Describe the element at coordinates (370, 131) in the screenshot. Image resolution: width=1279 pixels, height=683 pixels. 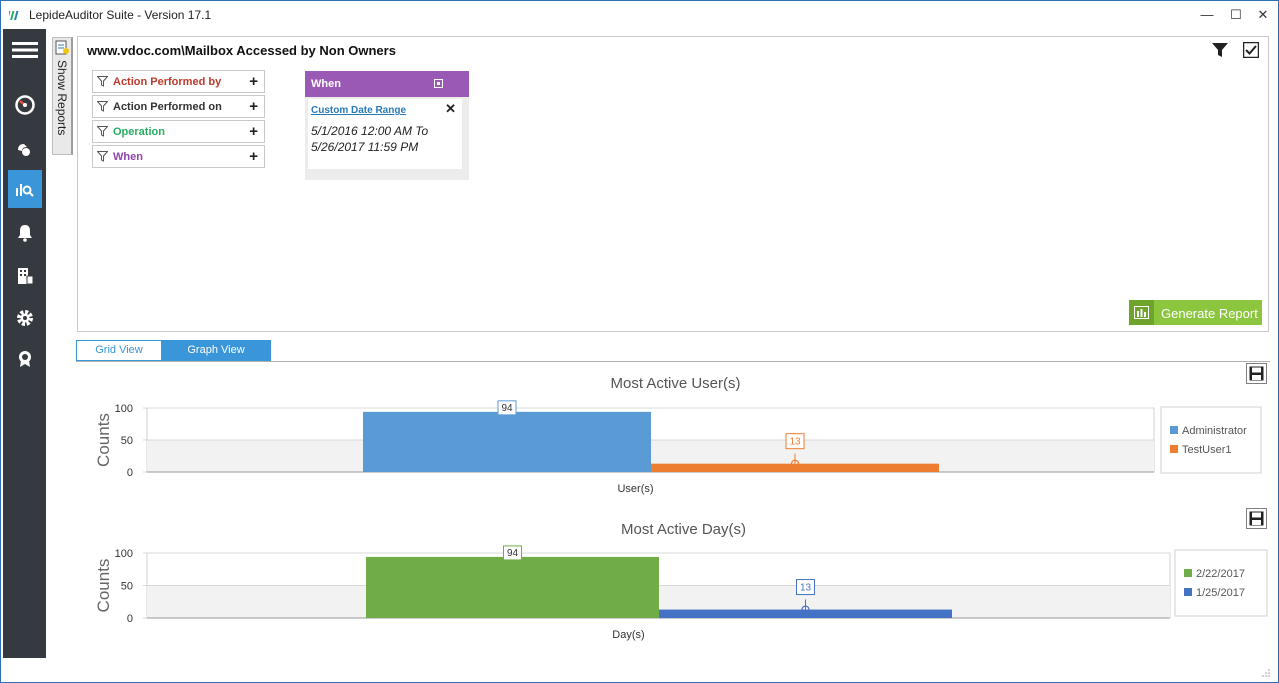
I see `date-range-start: 5/1/2016 12:00 AM To` at that location.